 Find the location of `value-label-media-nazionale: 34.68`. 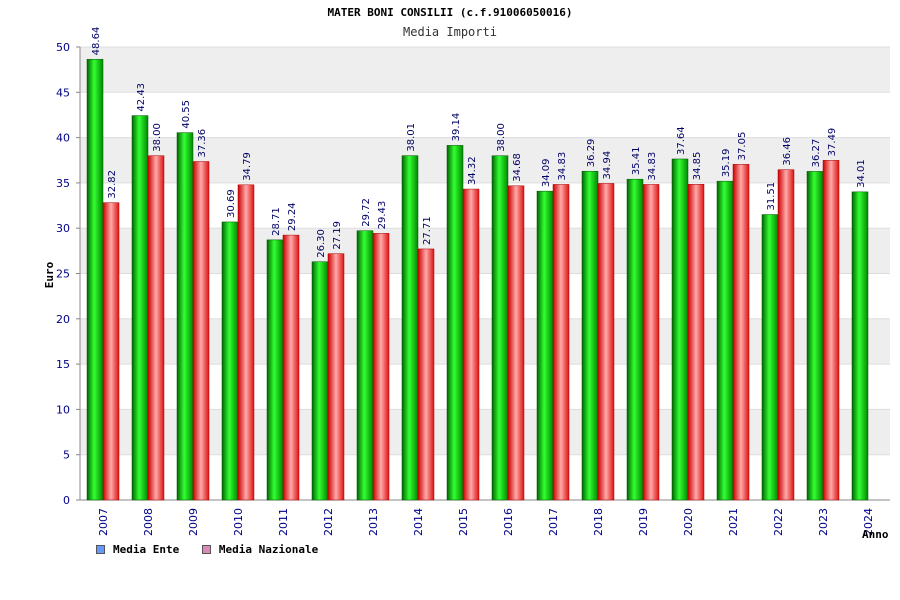

value-label-media-nazionale: 34.68 is located at coordinates (517, 167).